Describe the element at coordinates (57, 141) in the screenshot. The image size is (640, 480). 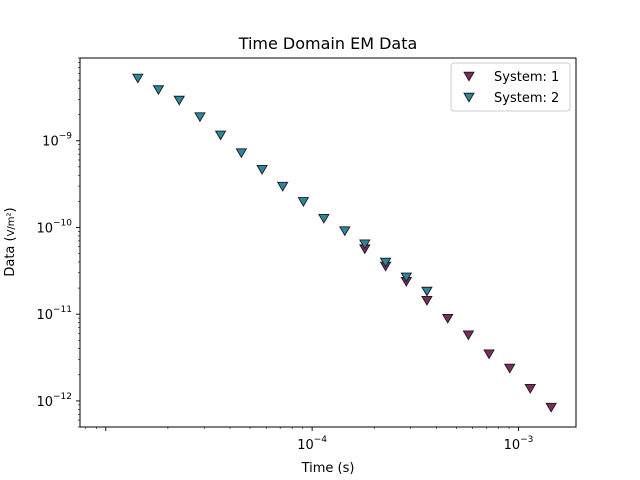
I see `y-tick-label: 10−9` at that location.